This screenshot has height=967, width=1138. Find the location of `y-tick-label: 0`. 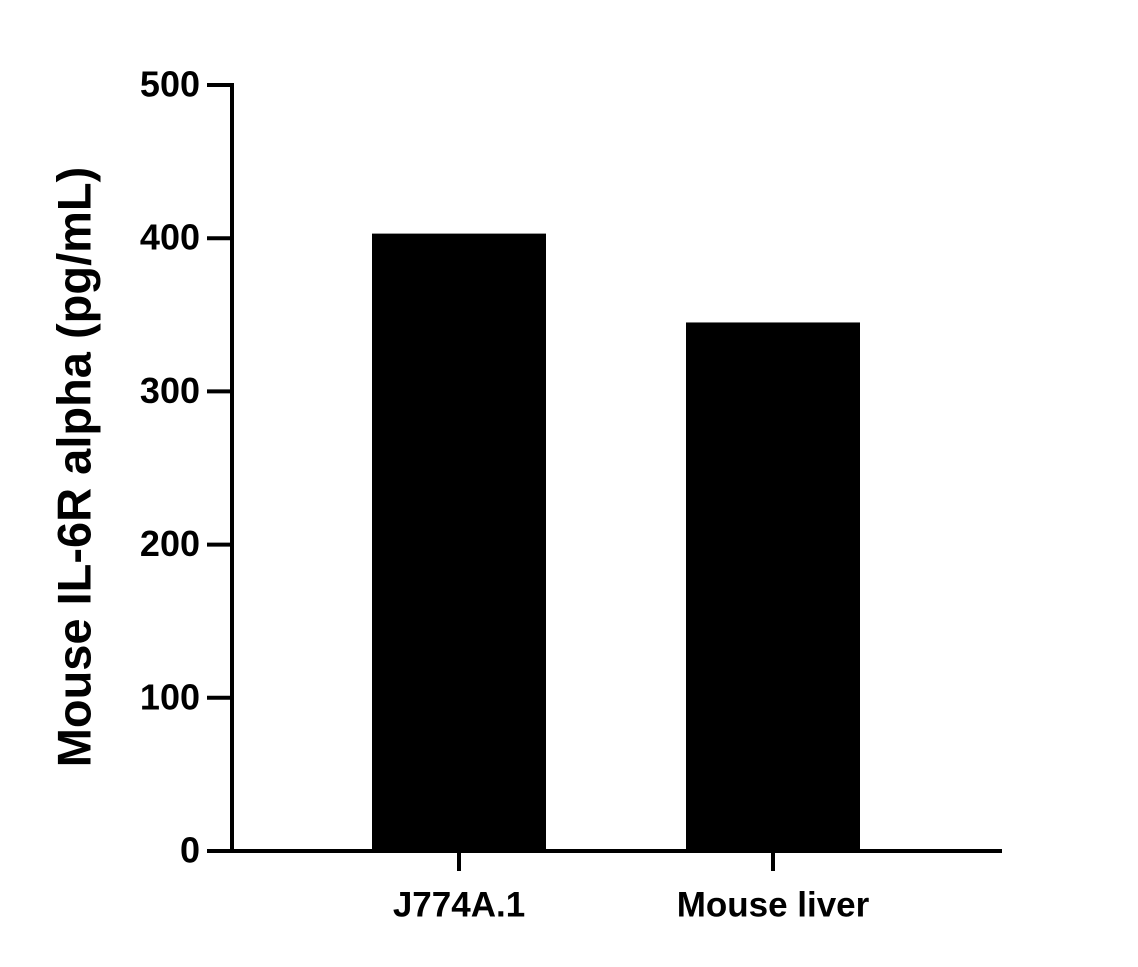

y-tick-label: 0 is located at coordinates (190, 850).